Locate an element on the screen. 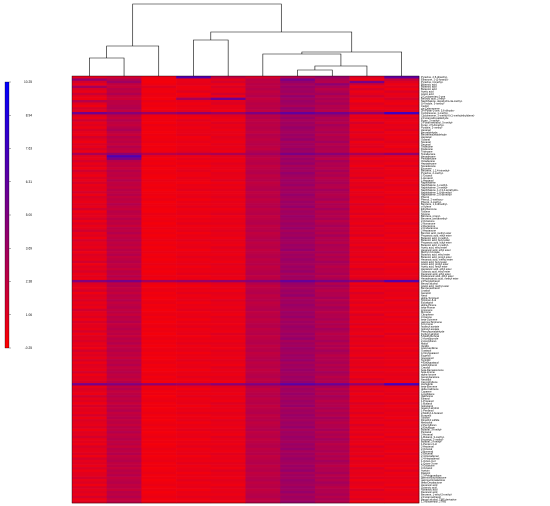 The image size is (550, 506). row-label: Pyrazine, 2-methyl- is located at coordinates (432, 173).